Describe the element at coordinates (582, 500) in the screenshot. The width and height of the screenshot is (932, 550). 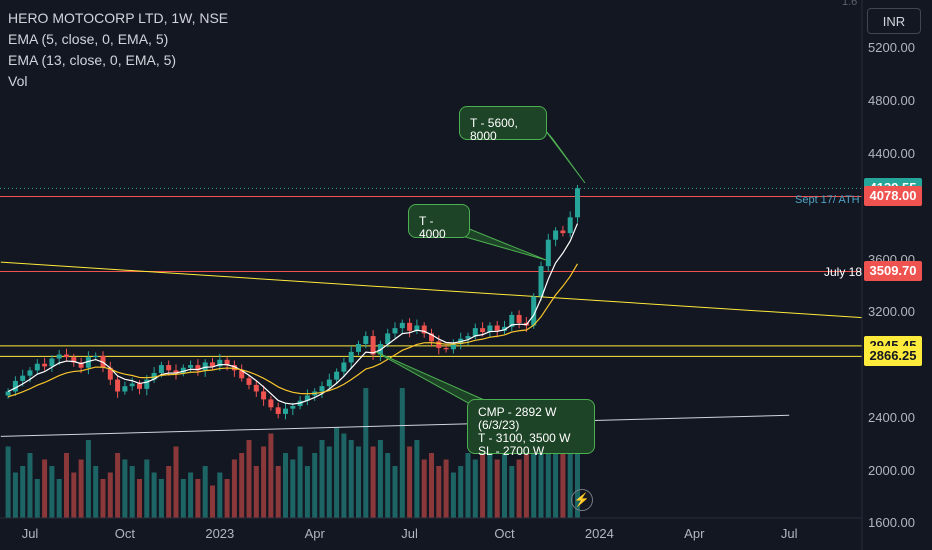
I see `lightning-icon: ⚡` at that location.